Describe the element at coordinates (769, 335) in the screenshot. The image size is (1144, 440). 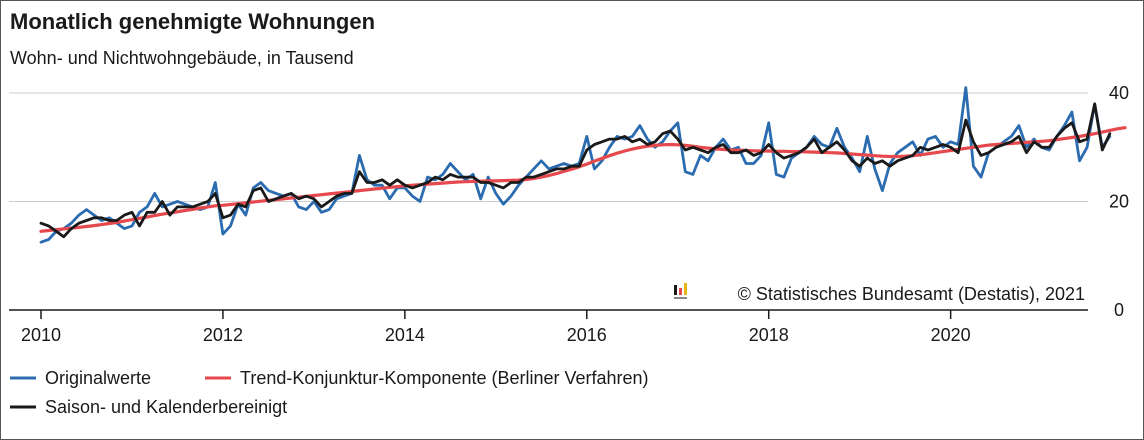
I see `x-tick-label: 2018` at that location.